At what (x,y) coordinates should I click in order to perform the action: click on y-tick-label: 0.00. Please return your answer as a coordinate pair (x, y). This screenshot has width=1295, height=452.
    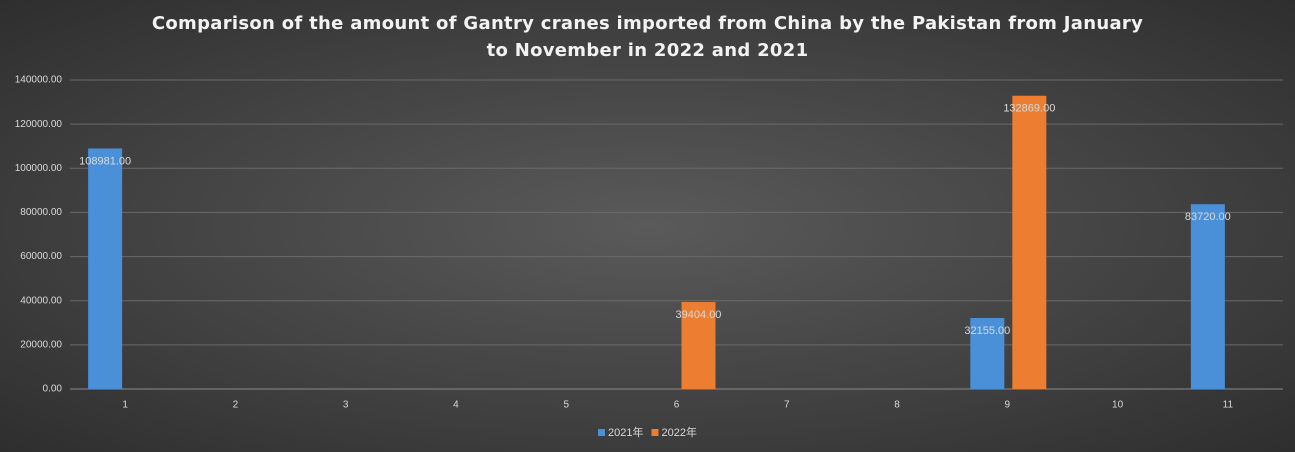
    Looking at the image, I should click on (53, 389).